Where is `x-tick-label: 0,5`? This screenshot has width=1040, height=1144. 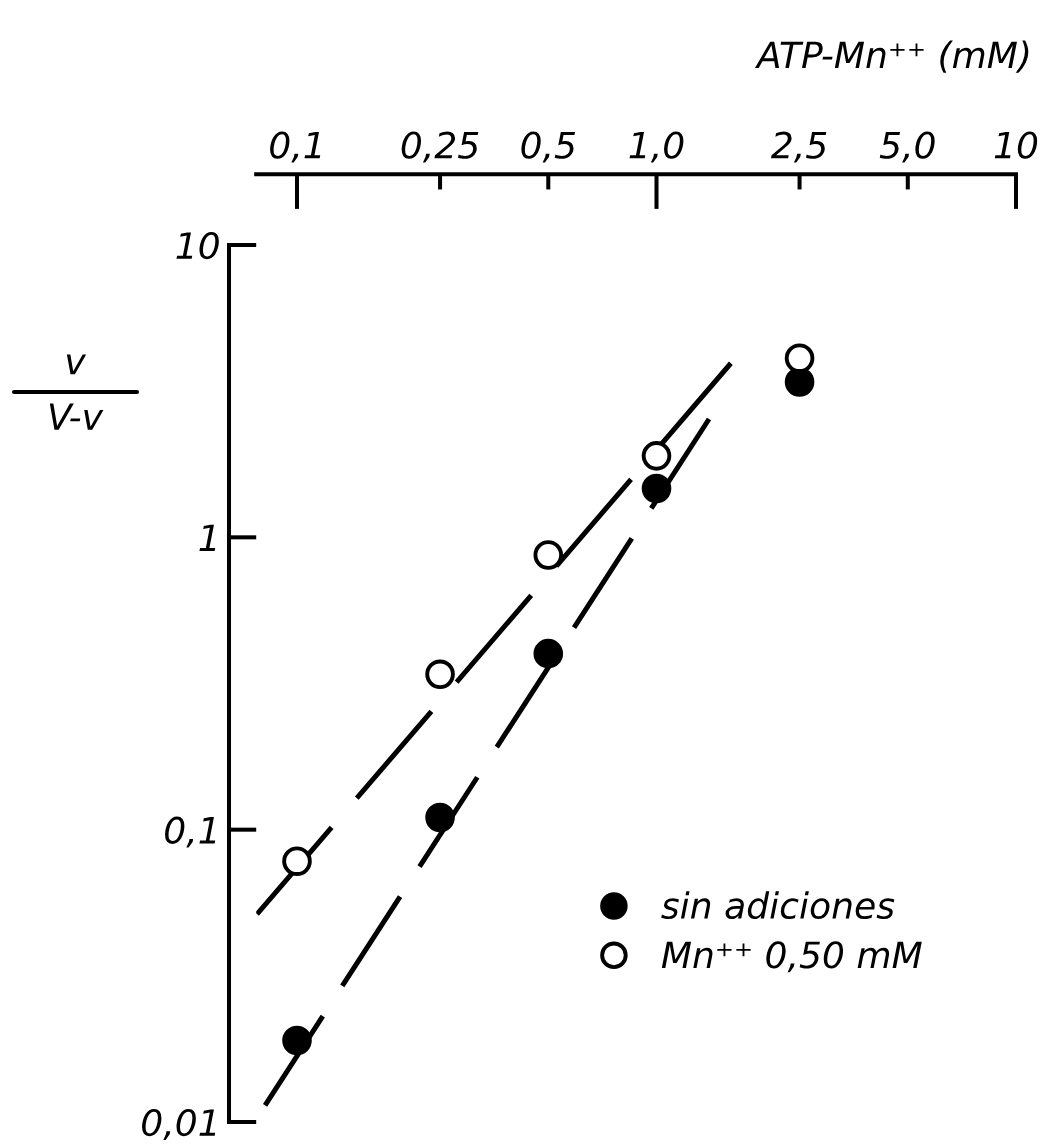 x-tick-label: 0,5 is located at coordinates (548, 147).